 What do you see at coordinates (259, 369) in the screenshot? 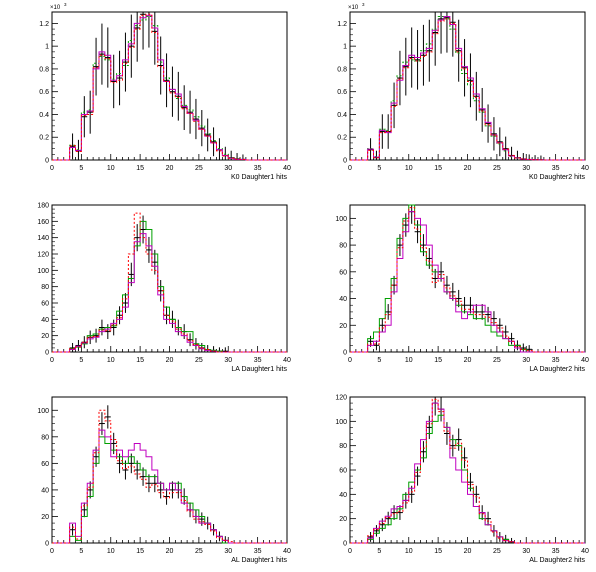
I see `x-axis-title: LA Daughter1 hits` at bounding box center [259, 369].